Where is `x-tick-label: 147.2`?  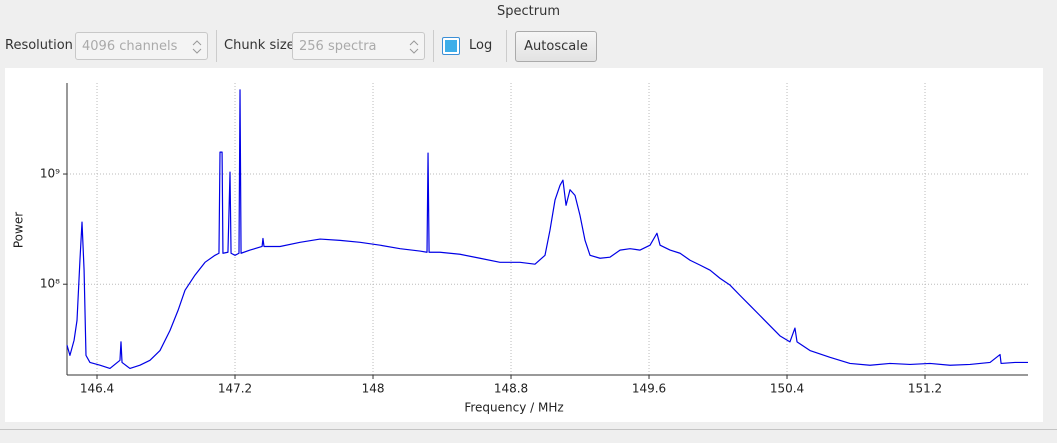 x-tick-label: 147.2 is located at coordinates (235, 389).